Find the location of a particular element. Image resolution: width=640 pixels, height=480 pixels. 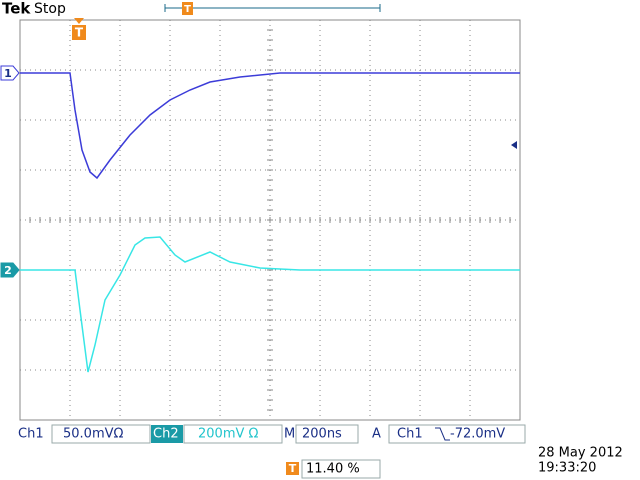

main-label: M is located at coordinates (289, 434).